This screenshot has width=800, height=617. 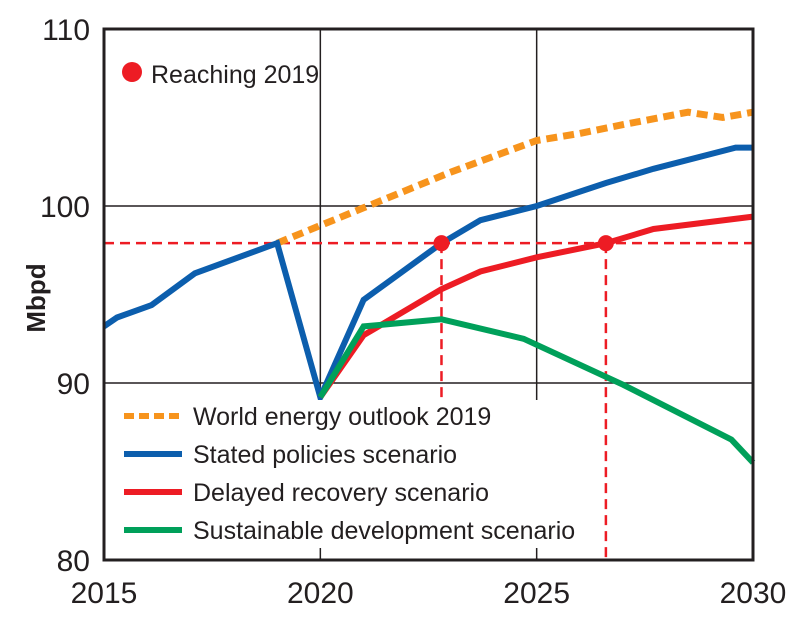 What do you see at coordinates (104, 593) in the screenshot?
I see `x-tick-label-2015: 2015` at bounding box center [104, 593].